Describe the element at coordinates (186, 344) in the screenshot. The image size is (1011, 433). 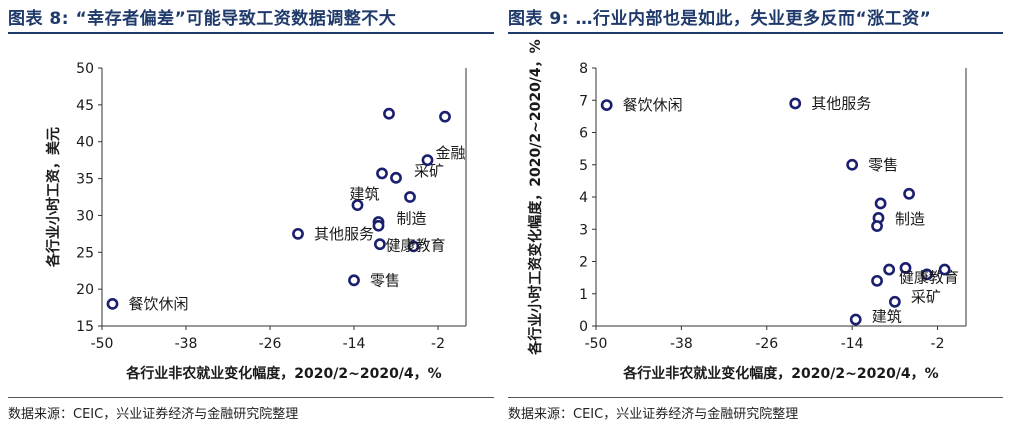
I see `chart-1-x-tick-label: -38` at that location.